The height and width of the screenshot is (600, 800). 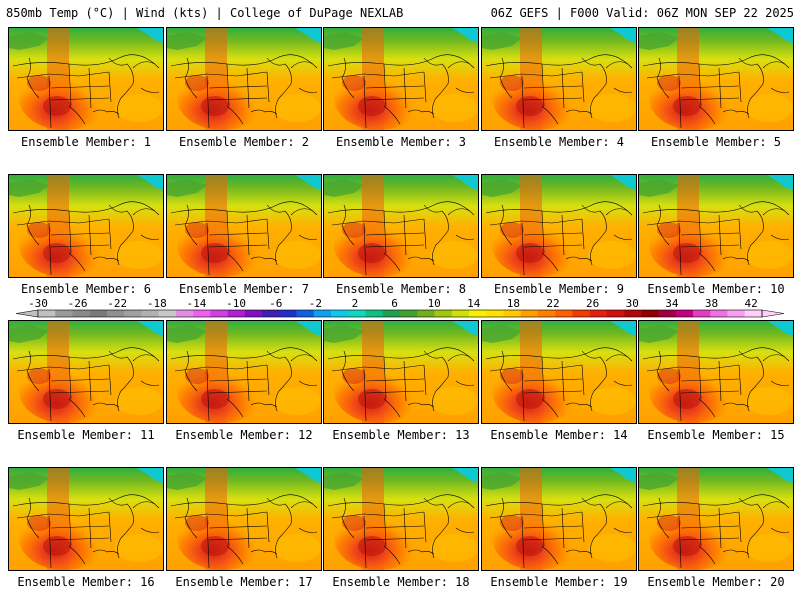 I want to click on ensemble-member-label: Ensemble Member: 5, so click(x=716, y=142).